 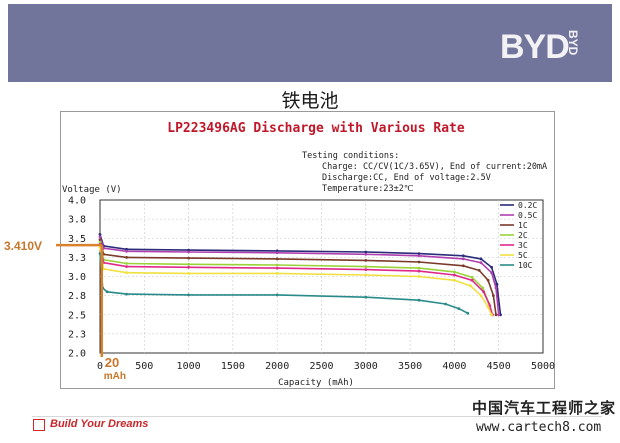 I want to click on x-axis-label: Capacity (mAh), so click(x=316, y=383).